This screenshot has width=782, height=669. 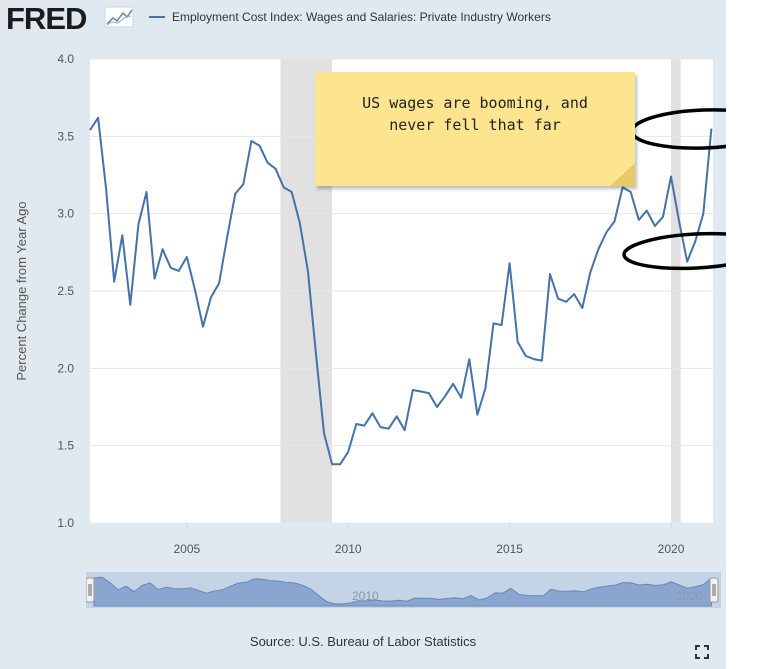 I want to click on note-corner-fold, so click(x=622, y=174).